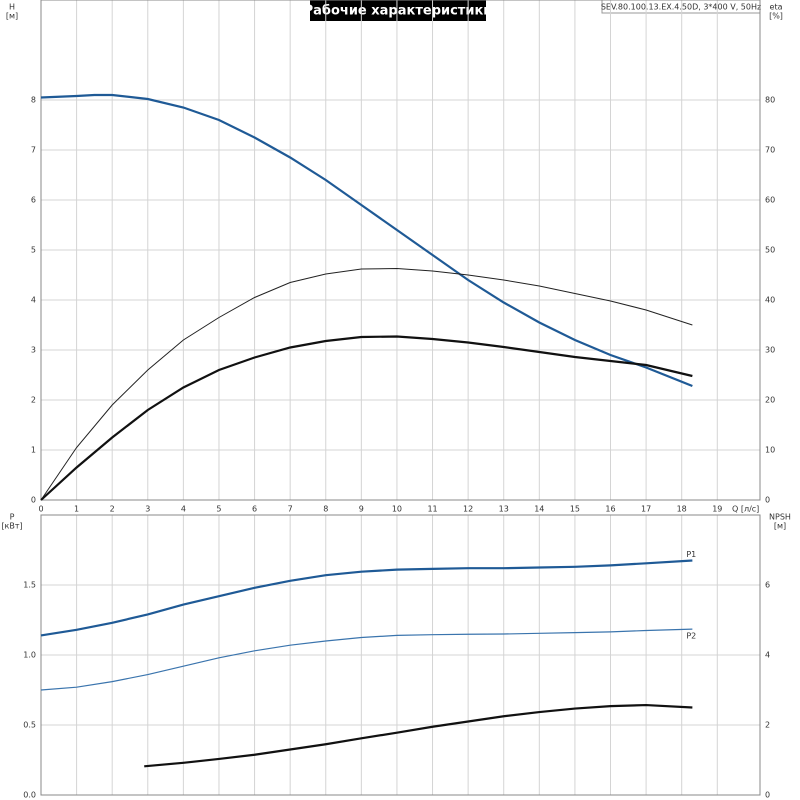 The image size is (800, 800). Describe the element at coordinates (767, 585) in the screenshot. I see `y2-tick-label: 6` at that location.